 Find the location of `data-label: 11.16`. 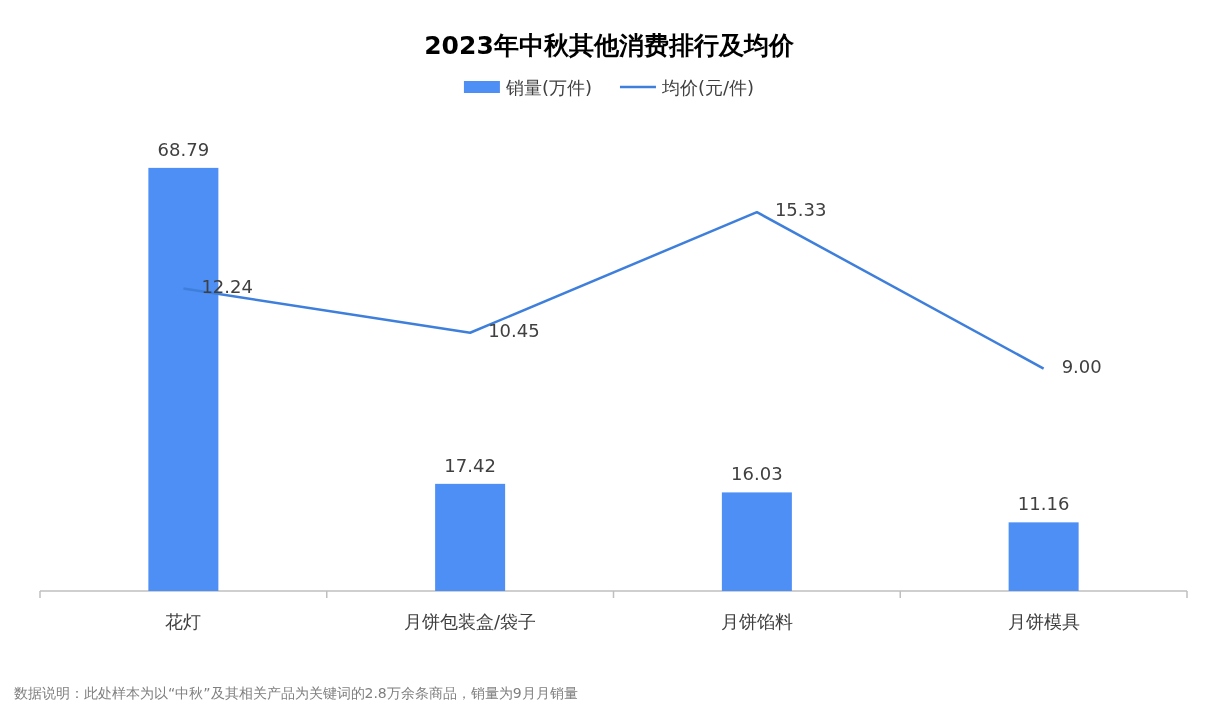

data-label: 11.16 is located at coordinates (1043, 504).